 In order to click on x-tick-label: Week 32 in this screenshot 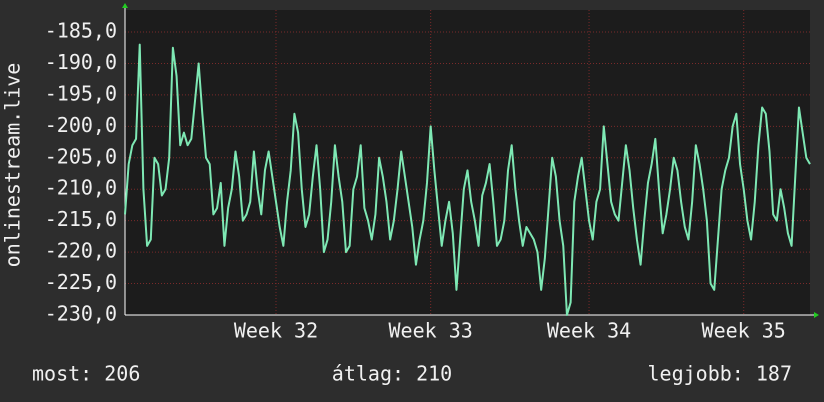, I will do `click(276, 331)`.